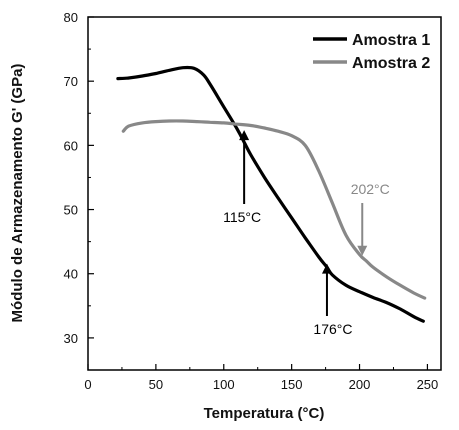  Describe the element at coordinates (71, 338) in the screenshot. I see `y-tick-label: 30` at that location.